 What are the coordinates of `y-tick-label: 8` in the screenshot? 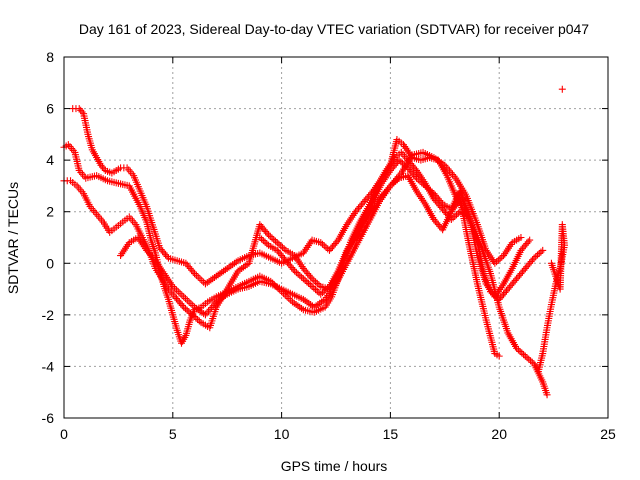 It's located at (50, 57).